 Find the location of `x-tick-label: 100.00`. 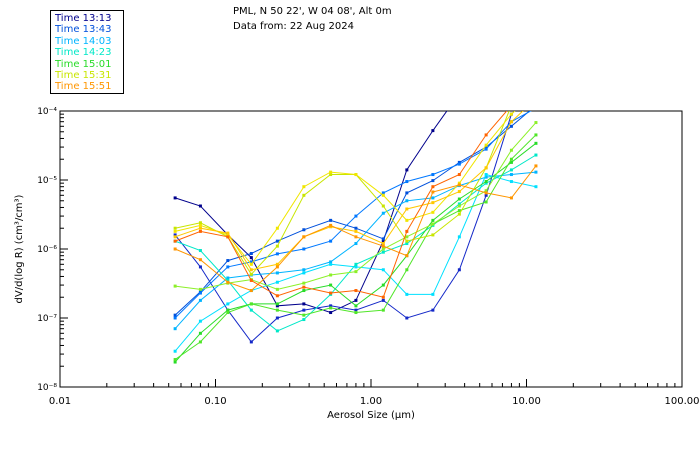

x-tick-label: 100.00 is located at coordinates (682, 401).